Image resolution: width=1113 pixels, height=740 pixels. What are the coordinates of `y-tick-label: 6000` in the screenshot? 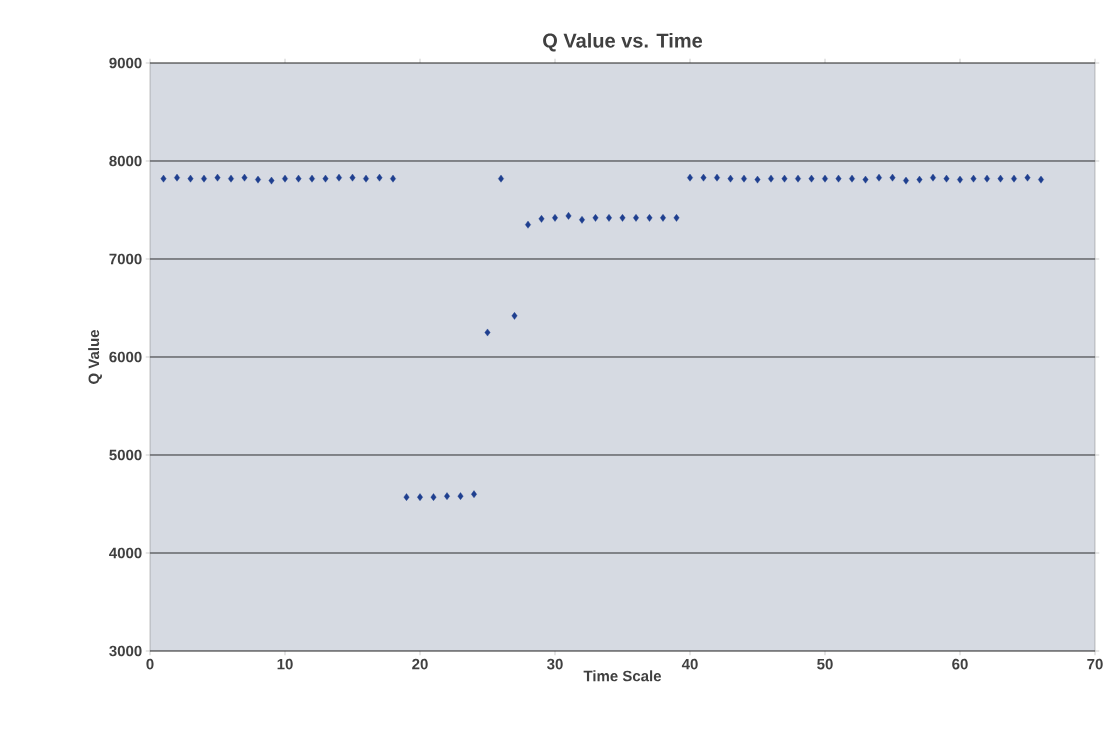 It's located at (125, 357).